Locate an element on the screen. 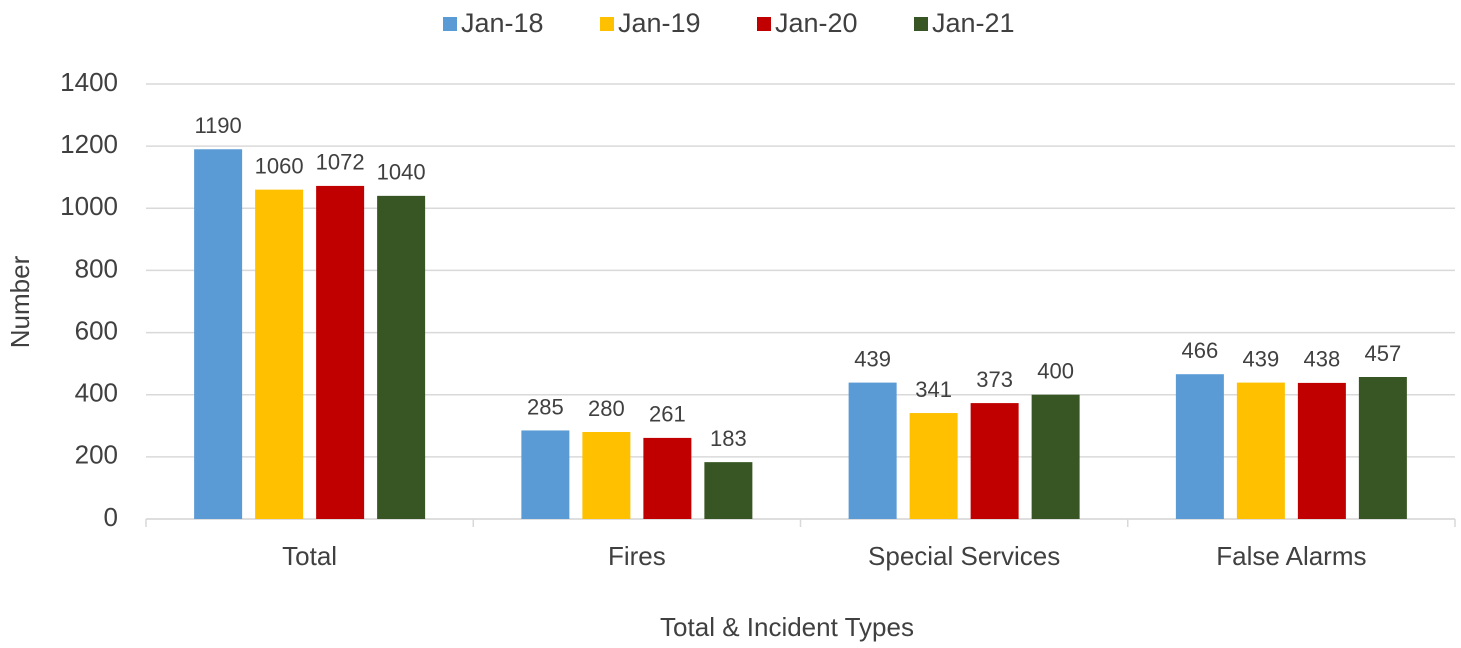  x-tick-label: Special Services is located at coordinates (964, 556).